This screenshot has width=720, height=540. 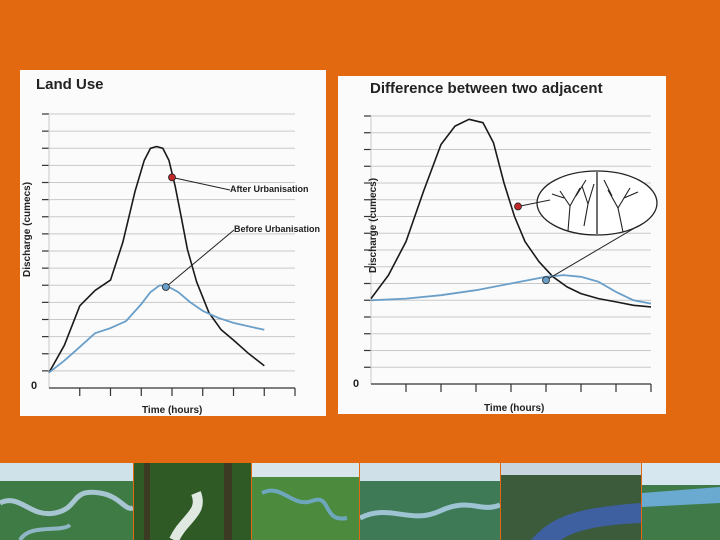 What do you see at coordinates (172, 177) in the screenshot?
I see `marker-after-urbanisation` at bounding box center [172, 177].